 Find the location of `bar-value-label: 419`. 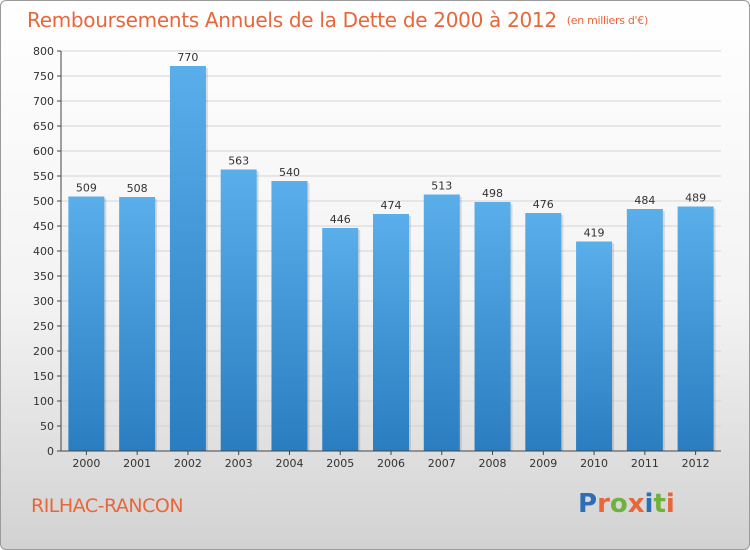

bar-value-label: 419 is located at coordinates (594, 233).